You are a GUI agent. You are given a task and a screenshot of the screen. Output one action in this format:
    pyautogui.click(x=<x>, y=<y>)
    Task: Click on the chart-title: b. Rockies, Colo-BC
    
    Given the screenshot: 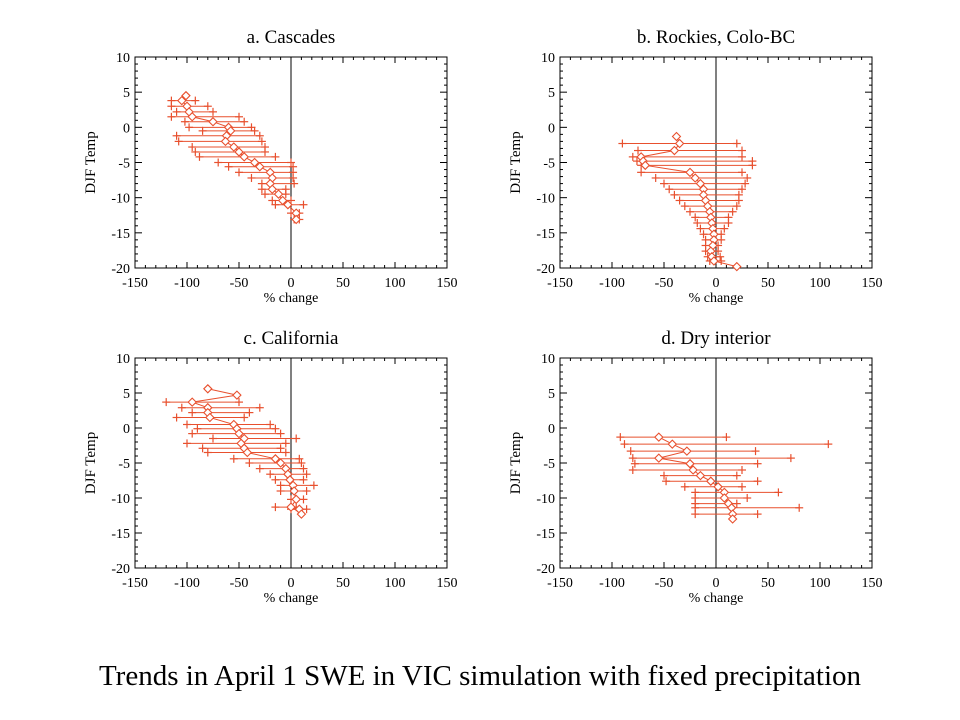 What is the action you would take?
    pyautogui.click(x=716, y=37)
    